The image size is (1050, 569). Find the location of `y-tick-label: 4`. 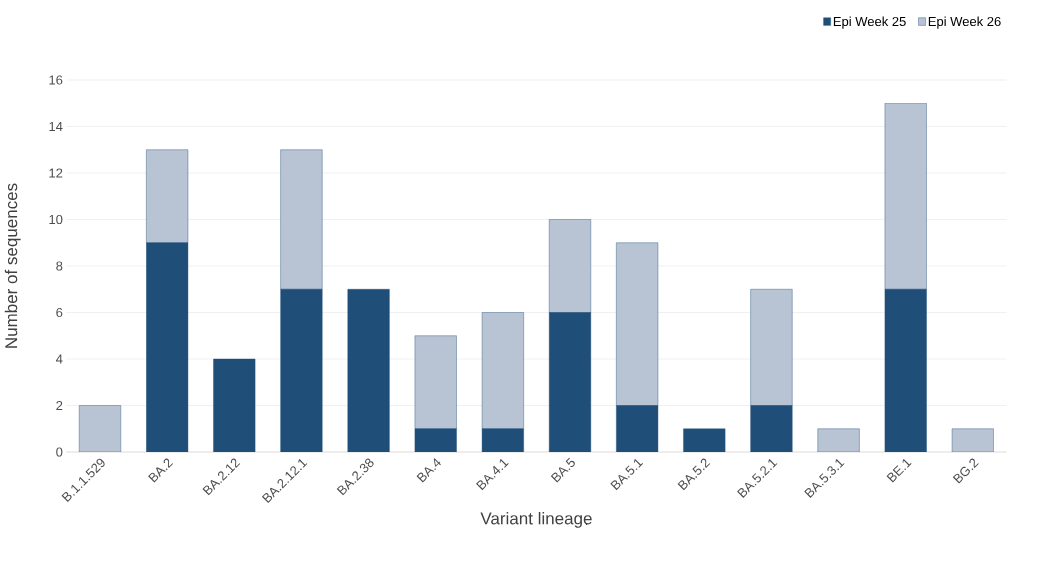

y-tick-label: 4 is located at coordinates (59, 359).